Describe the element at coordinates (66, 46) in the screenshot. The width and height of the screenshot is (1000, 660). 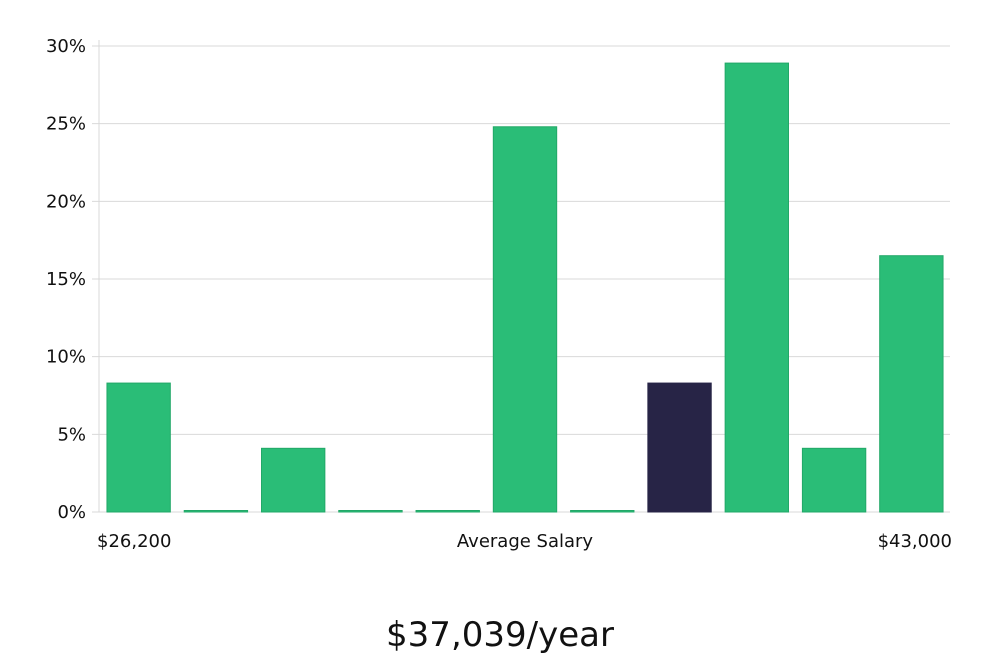
I see `y-tick-label: 30%` at that location.